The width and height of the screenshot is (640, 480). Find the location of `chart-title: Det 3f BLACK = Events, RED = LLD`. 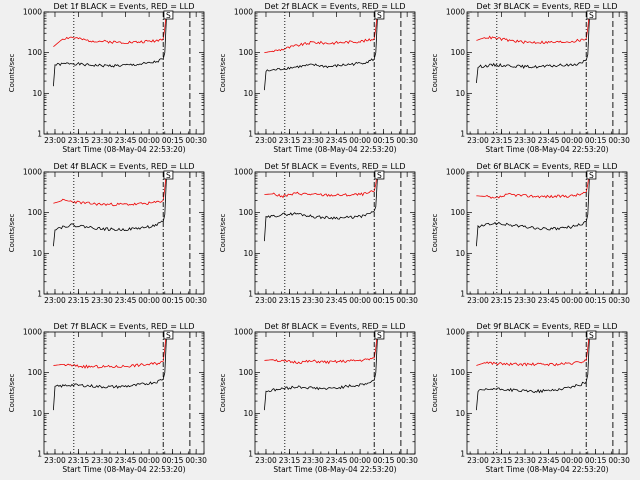

chart-title: Det 3f BLACK = Events, RED = LLD is located at coordinates (546, 6).